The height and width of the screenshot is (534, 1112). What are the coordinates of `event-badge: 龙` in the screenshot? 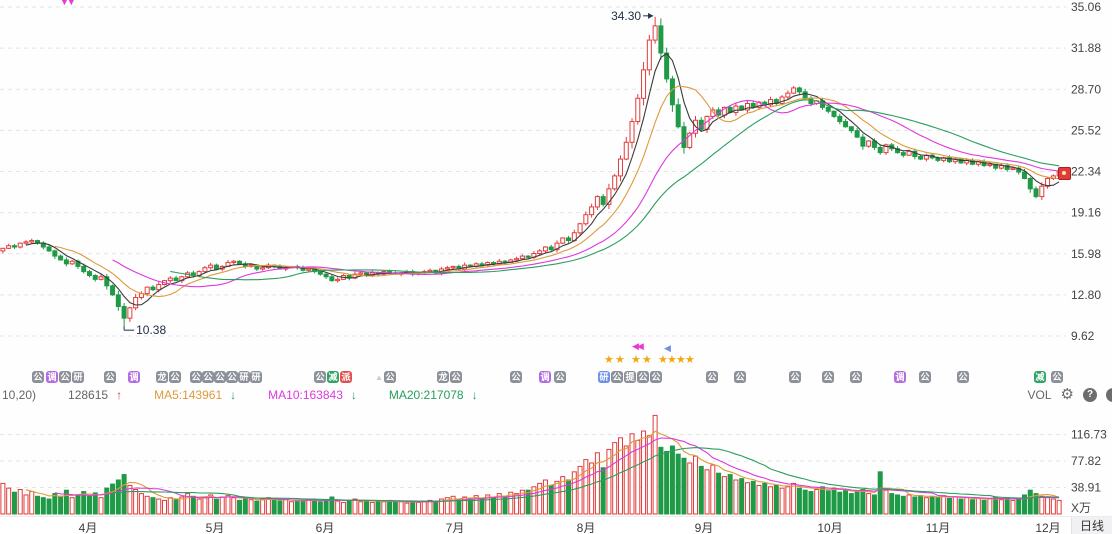 It's located at (162, 377).